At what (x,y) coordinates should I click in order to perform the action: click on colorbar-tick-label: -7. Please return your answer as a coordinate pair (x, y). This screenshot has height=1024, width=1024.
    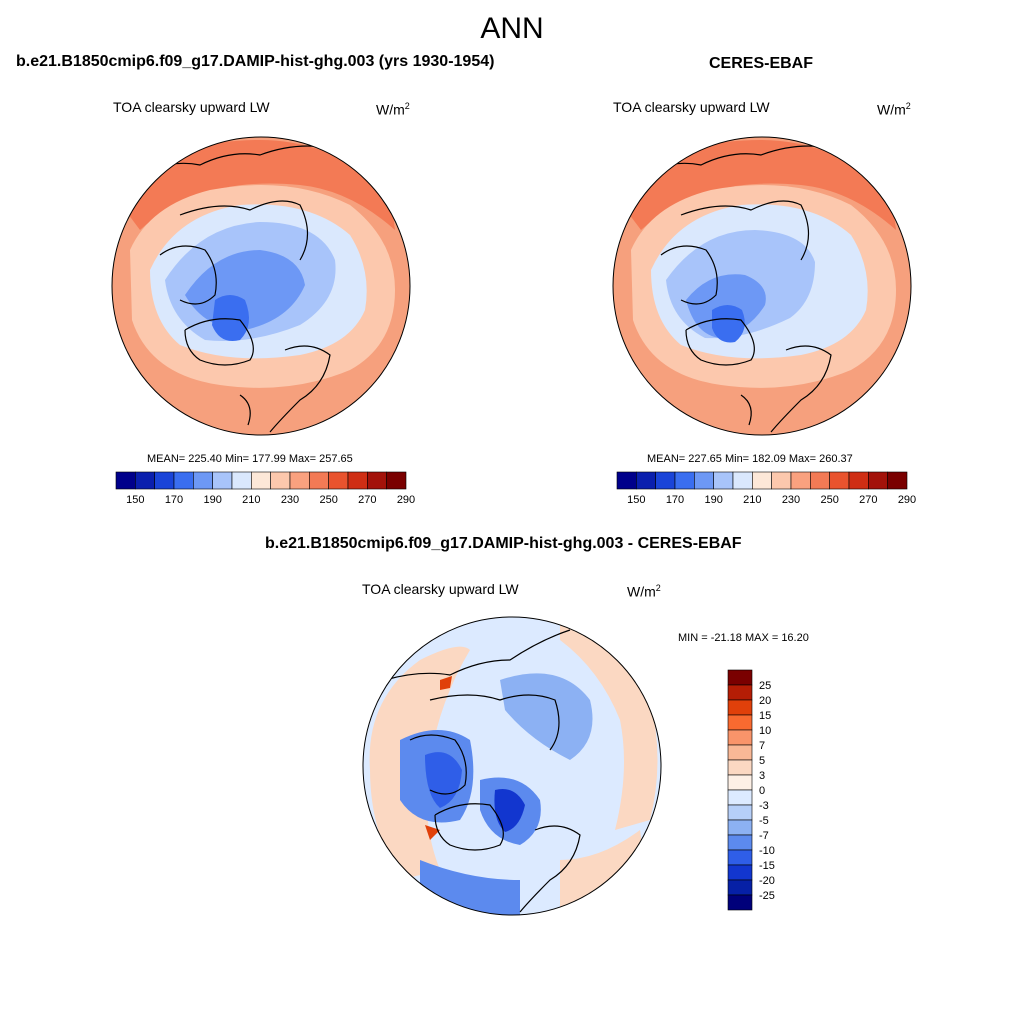
    Looking at the image, I should click on (764, 836).